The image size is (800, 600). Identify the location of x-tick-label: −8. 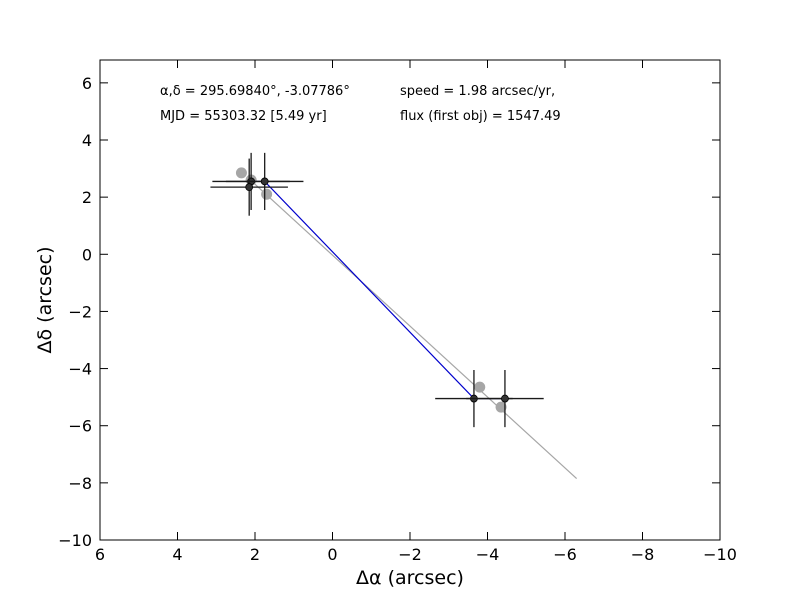
(643, 554).